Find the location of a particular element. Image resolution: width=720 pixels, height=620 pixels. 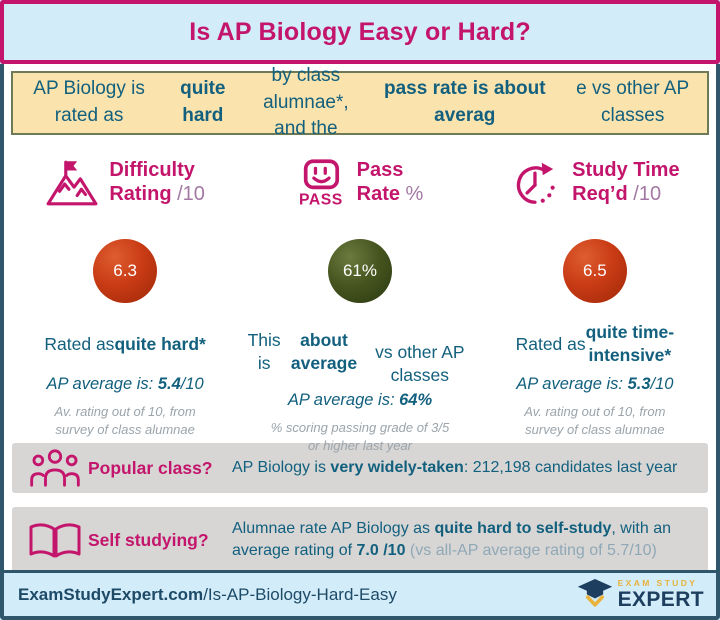

rating-text: Rated as quite time- intensive* is located at coordinates (595, 343).